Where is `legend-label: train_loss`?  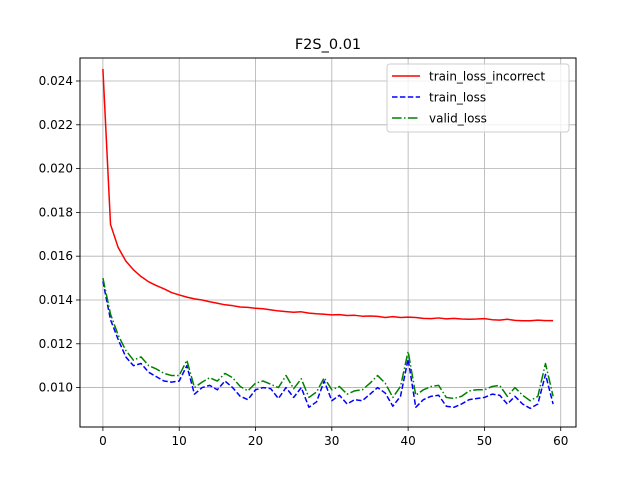 legend-label: train_loss is located at coordinates (457, 98).